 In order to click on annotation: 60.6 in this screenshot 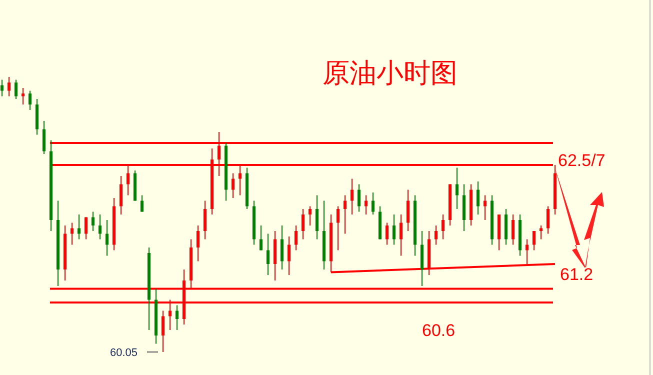, I will do `click(439, 330)`.